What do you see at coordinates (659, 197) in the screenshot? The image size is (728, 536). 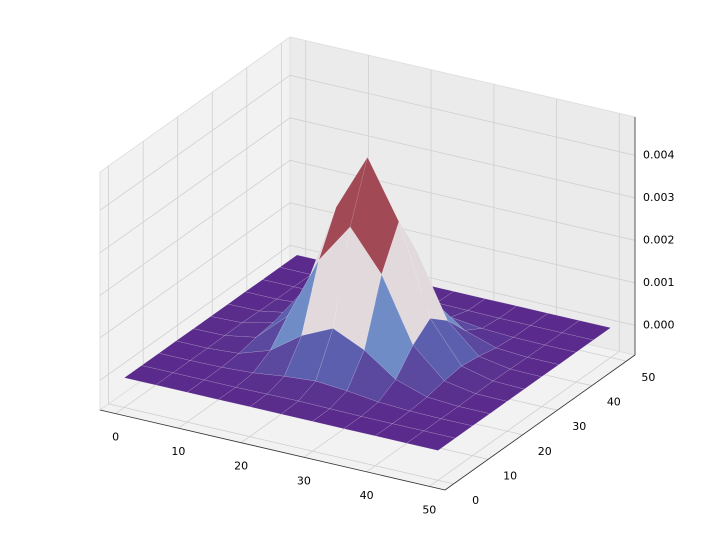 I see `z-tick-label: 0.003` at bounding box center [659, 197].